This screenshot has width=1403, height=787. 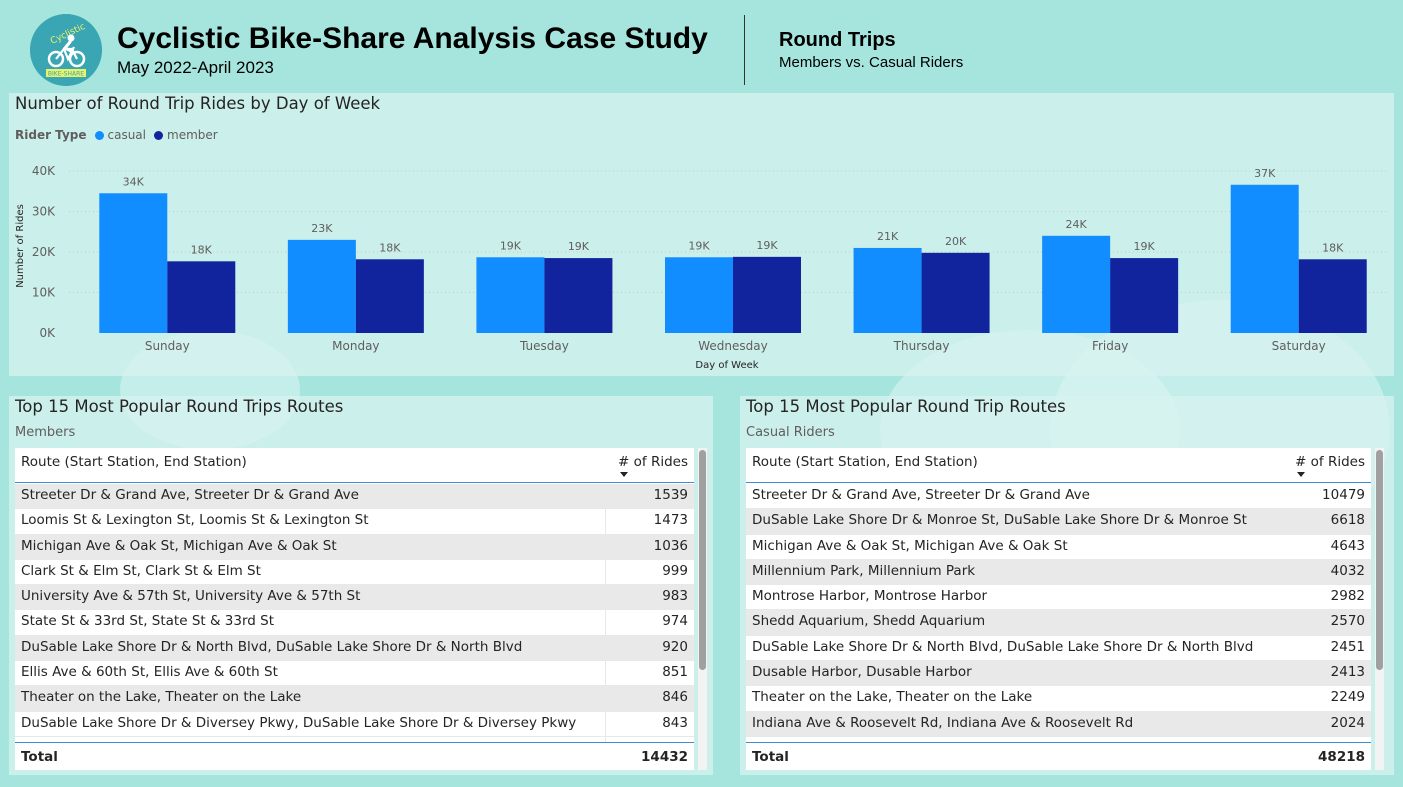 I want to click on y-tick-label: 10K, so click(x=44, y=293).